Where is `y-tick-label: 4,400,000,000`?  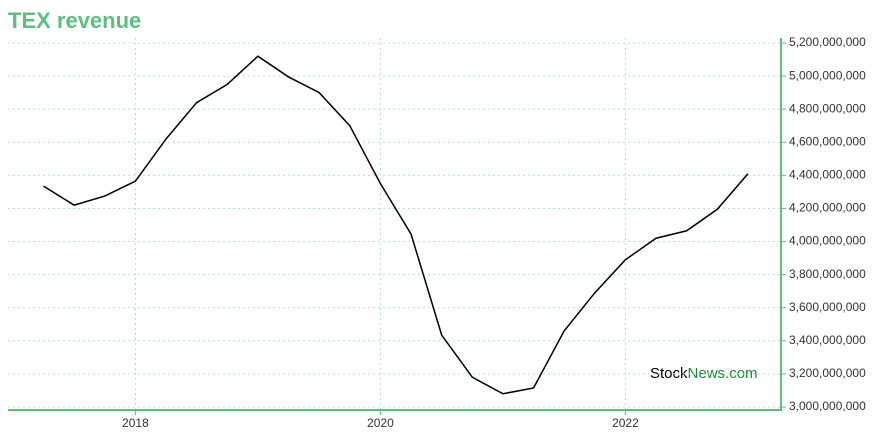
y-tick-label: 4,400,000,000 is located at coordinates (827, 175).